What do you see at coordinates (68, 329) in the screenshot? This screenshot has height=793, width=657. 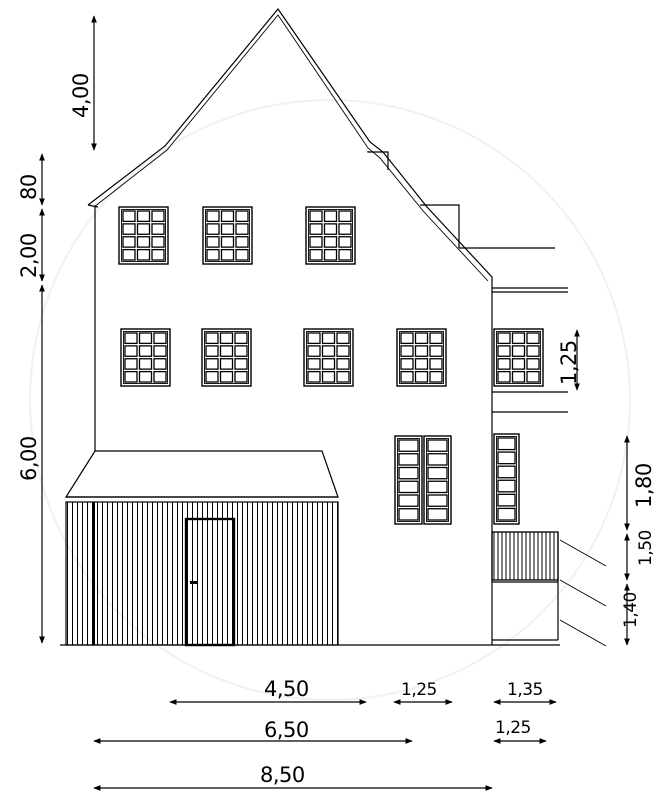 I see `left-dimensions` at bounding box center [68, 329].